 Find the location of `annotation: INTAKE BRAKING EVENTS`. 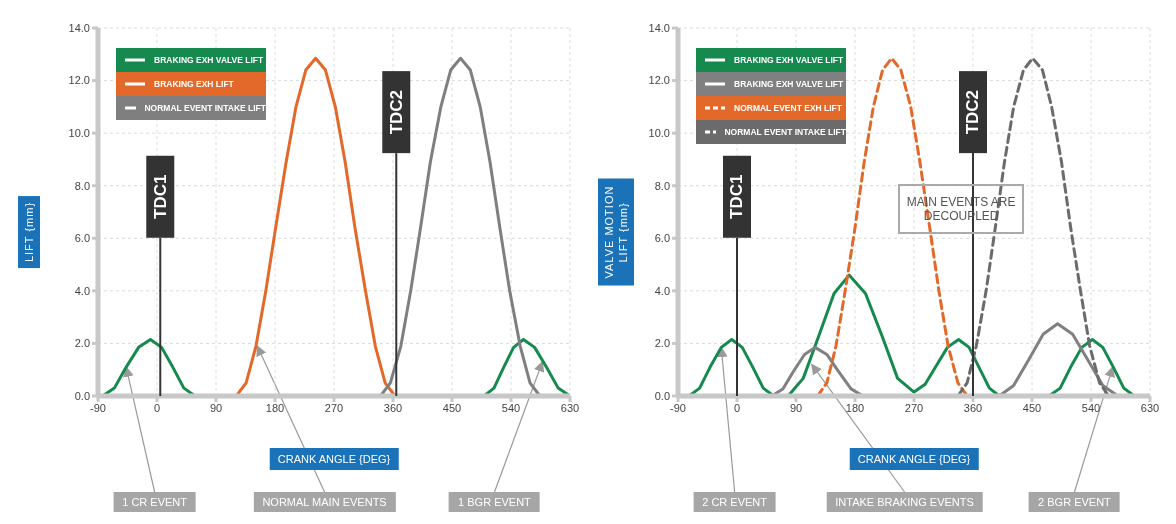

annotation: INTAKE BRAKING EVENTS is located at coordinates (904, 502).